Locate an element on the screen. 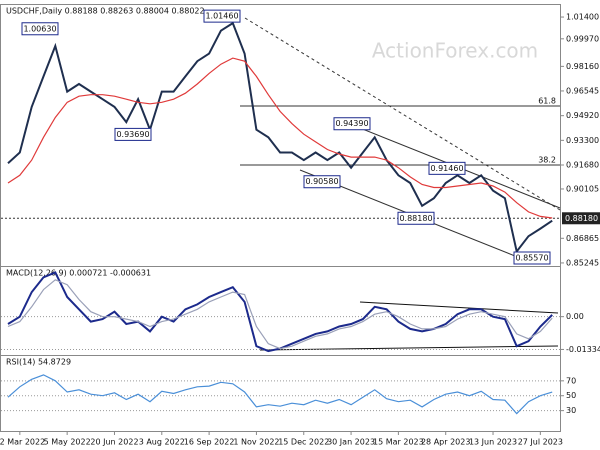  x-tick-label: 28 Apr 2023 is located at coordinates (445, 442).